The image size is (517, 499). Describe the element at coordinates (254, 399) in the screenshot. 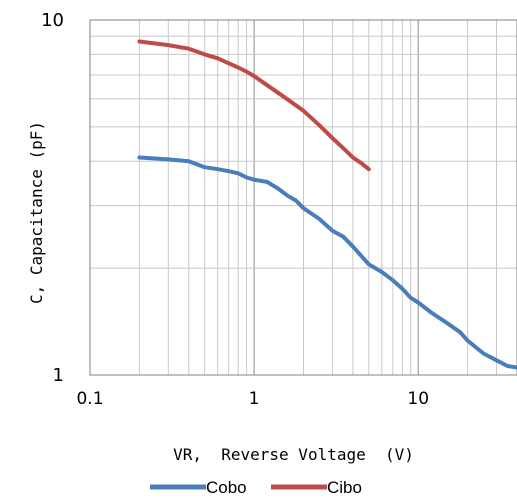

I see `x-tick-label: 1` at that location.